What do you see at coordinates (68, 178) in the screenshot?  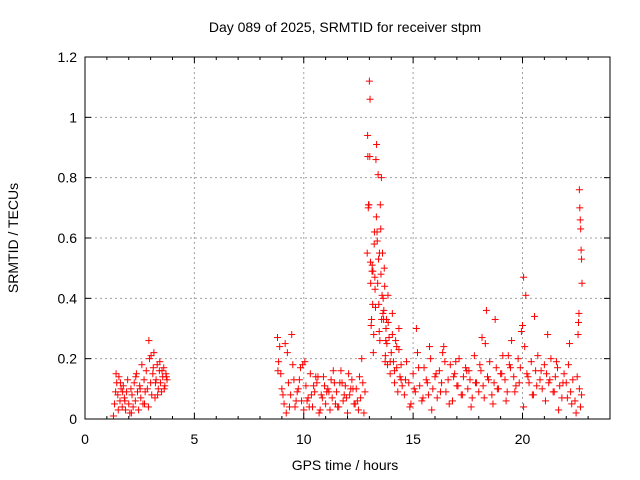 I see `y-tick-label: 0.8` at bounding box center [68, 178].